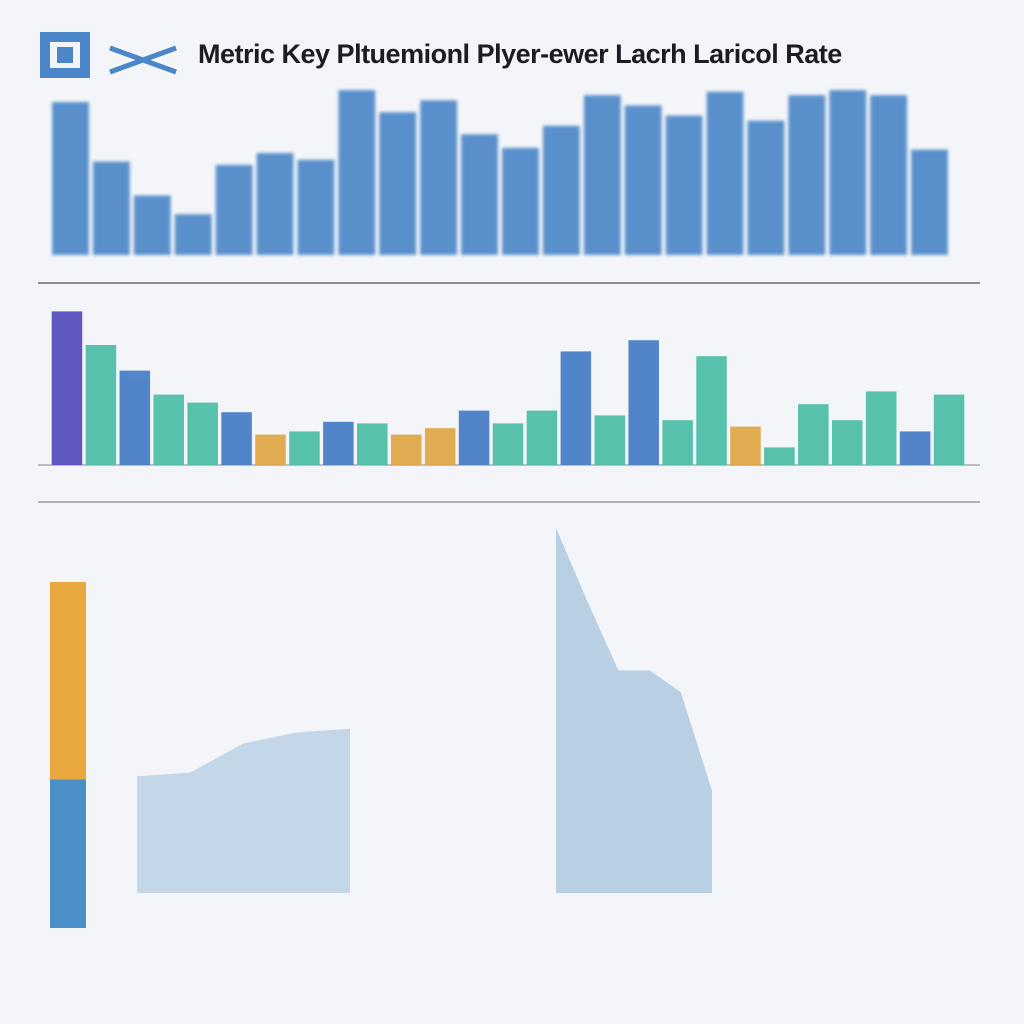  Describe the element at coordinates (500, 173) in the screenshot. I see `panel-top` at that location.